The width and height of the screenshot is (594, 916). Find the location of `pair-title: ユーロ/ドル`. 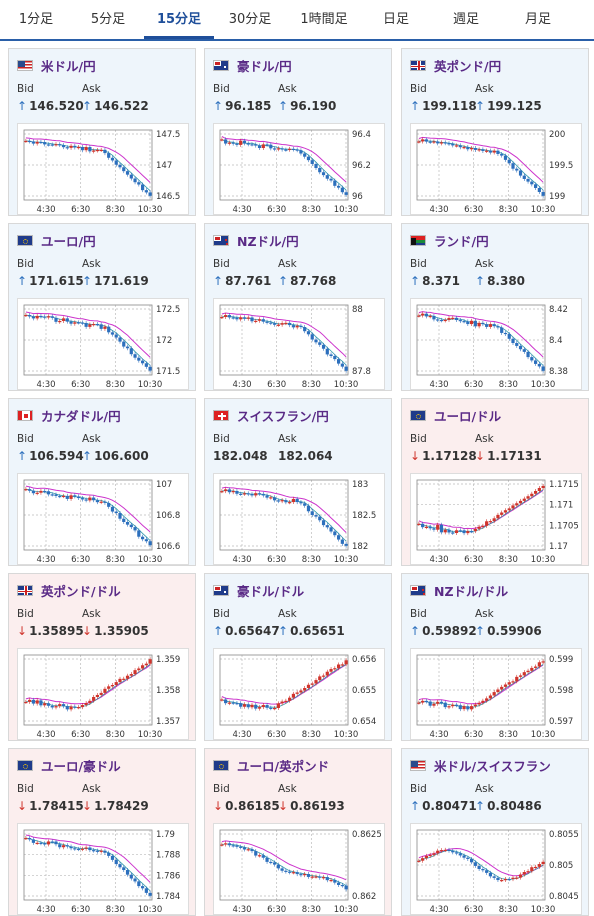

pair-title: ユーロ/ドル is located at coordinates (456, 415).